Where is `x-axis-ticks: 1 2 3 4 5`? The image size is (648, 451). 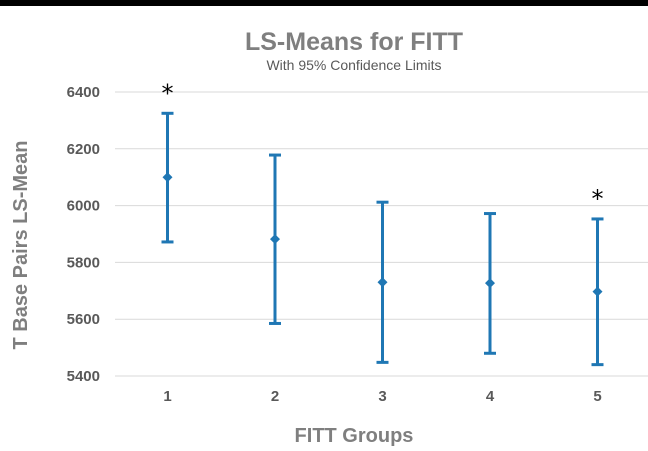 x-axis-ticks: 1 2 3 4 5 is located at coordinates (382, 396).